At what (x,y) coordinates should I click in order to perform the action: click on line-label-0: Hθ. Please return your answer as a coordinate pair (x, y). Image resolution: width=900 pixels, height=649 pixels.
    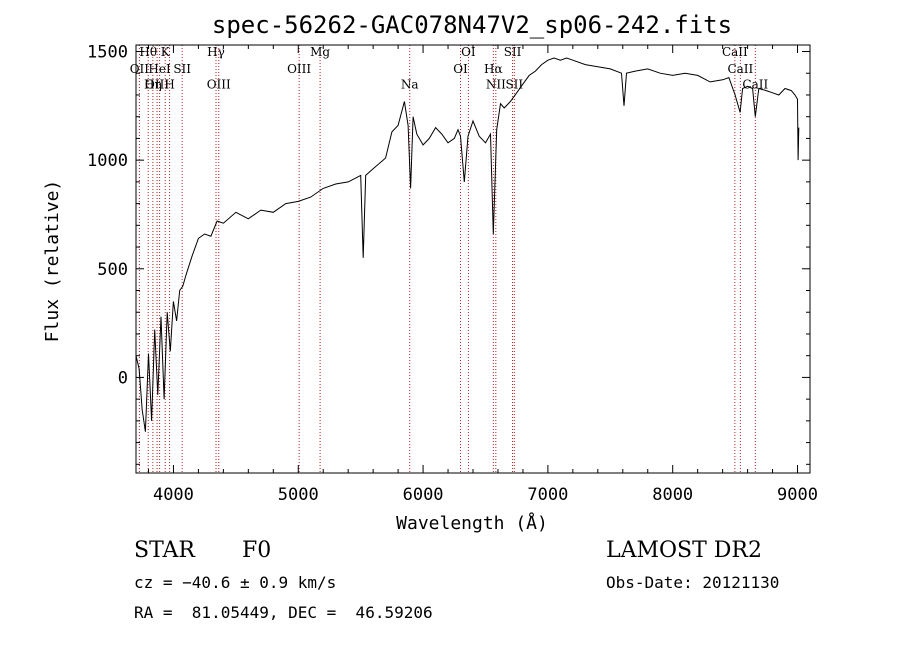
    Looking at the image, I should click on (148, 52).